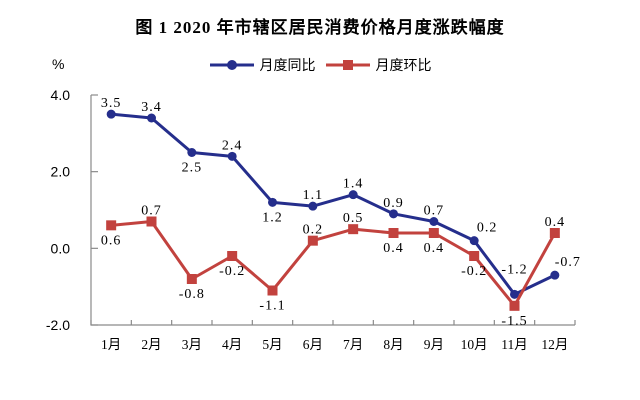 This screenshot has width=640, height=400. Describe the element at coordinates (151, 344) in the screenshot. I see `x-axis-label: 2月` at that location.